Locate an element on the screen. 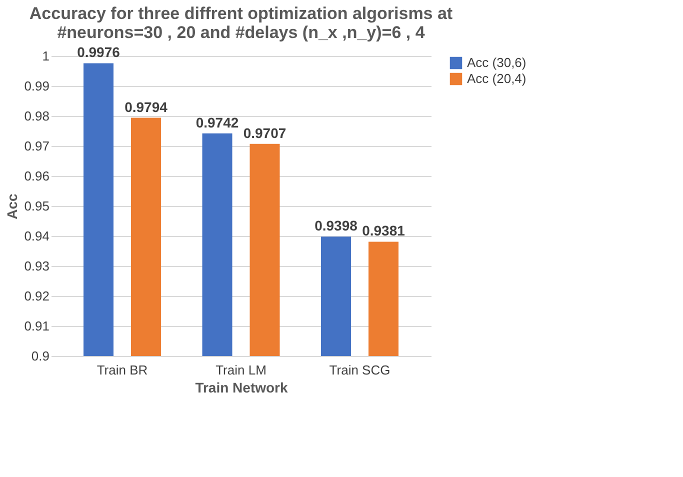 This screenshot has width=683, height=477. y-tick-label: 0.93 is located at coordinates (37, 266).